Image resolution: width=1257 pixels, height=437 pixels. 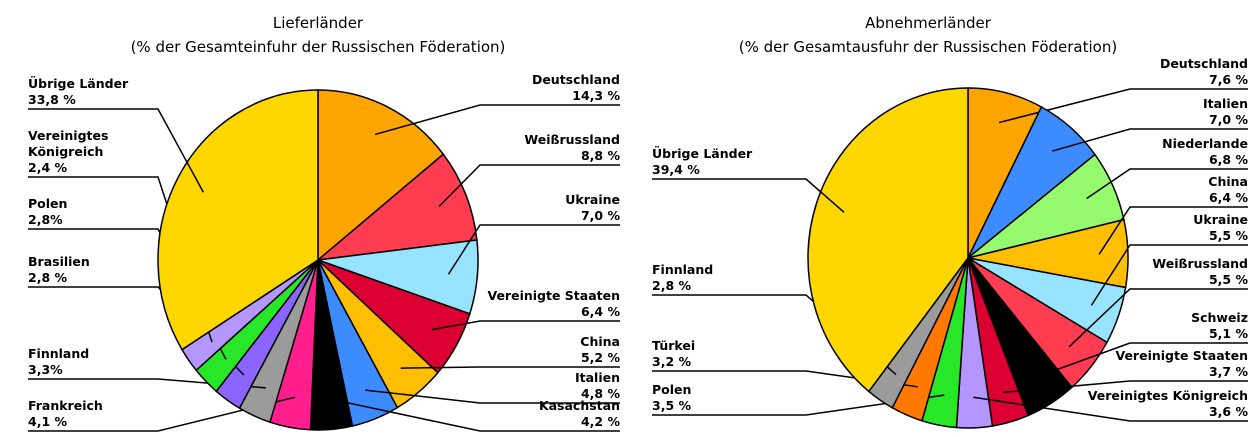 What do you see at coordinates (1205, 143) in the screenshot?
I see `slice-label: Niederlande` at bounding box center [1205, 143].